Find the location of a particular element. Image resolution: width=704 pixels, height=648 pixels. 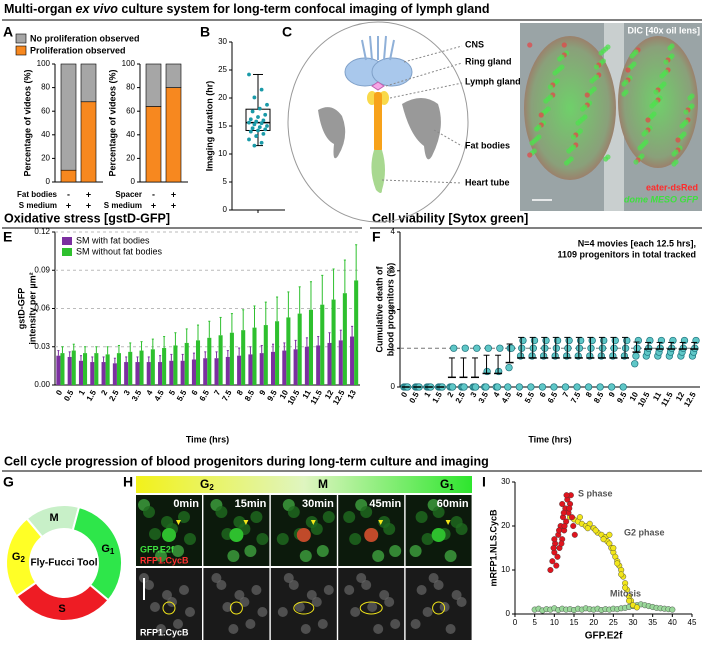

lobe is located at coordinates (570, 108).